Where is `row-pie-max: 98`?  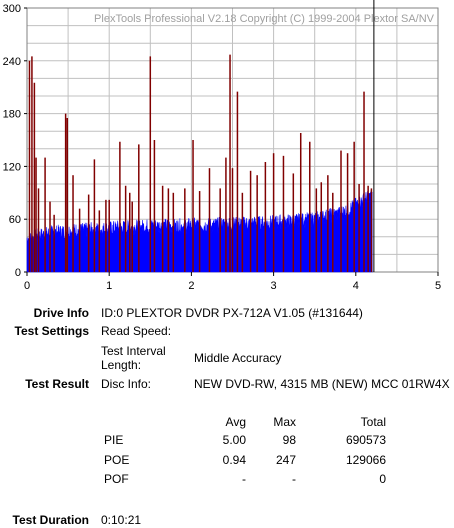 row-pie-max: 98 is located at coordinates (289, 440).